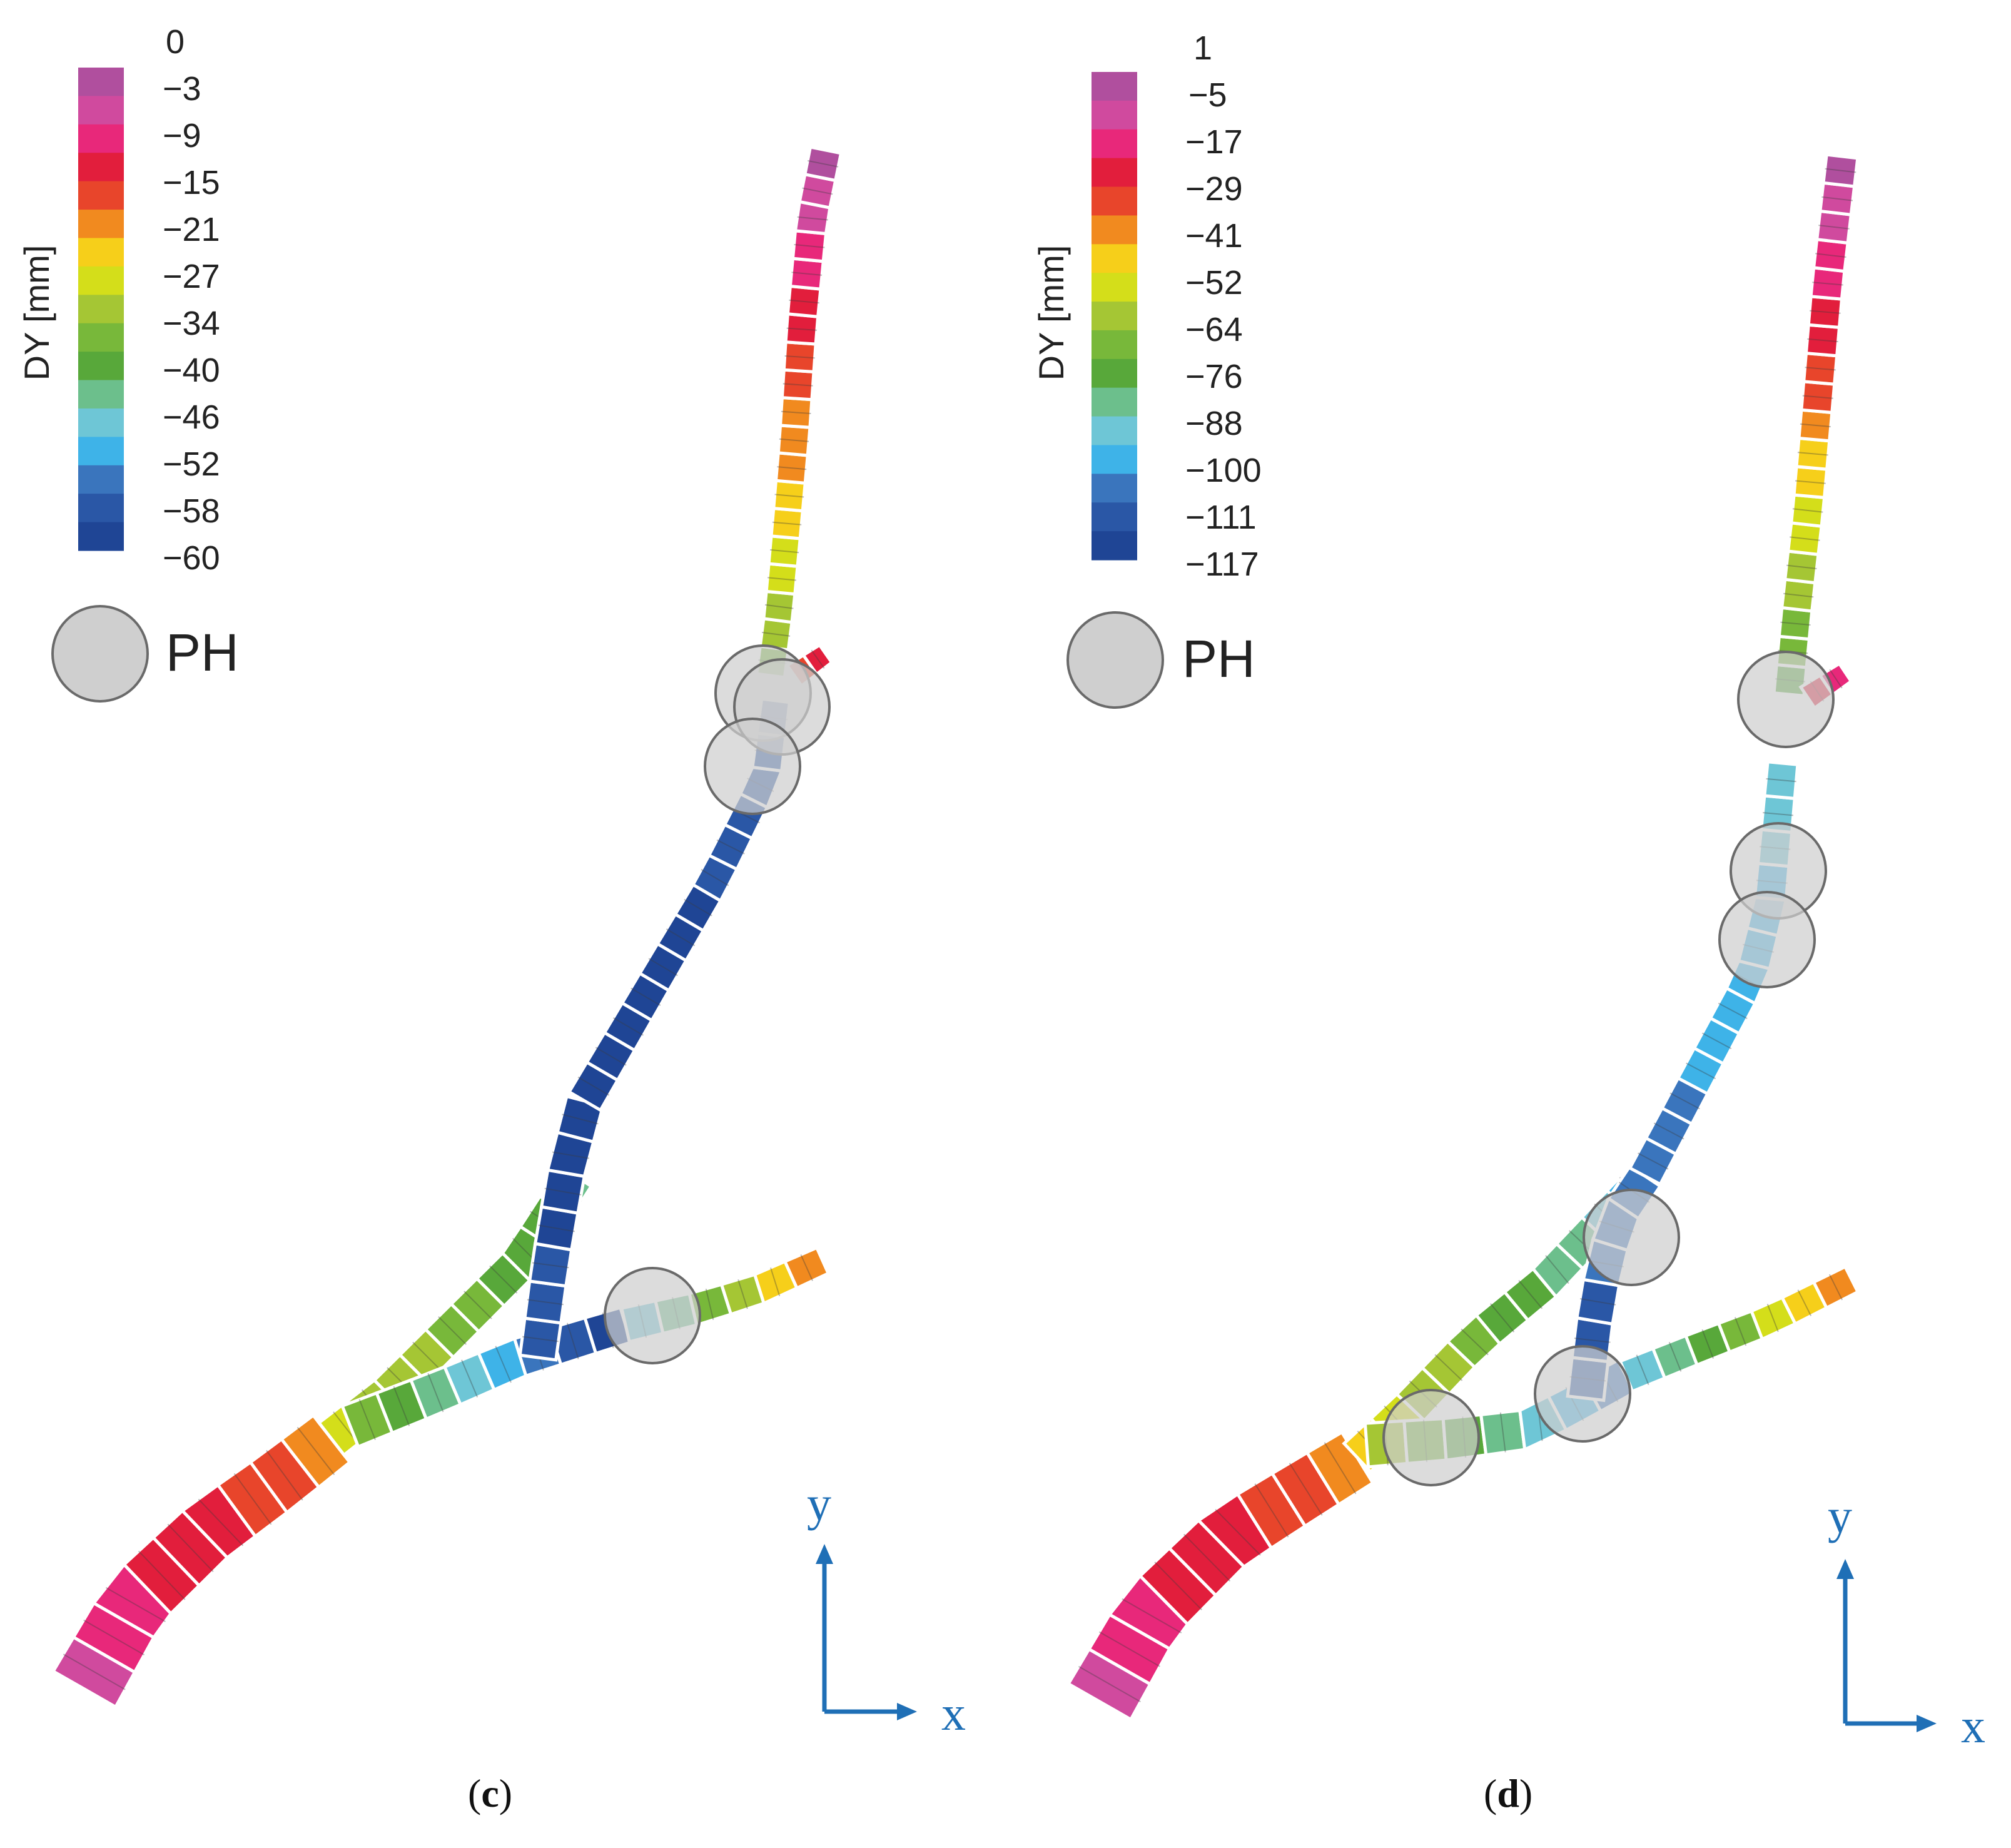 The width and height of the screenshot is (2011, 1848). What do you see at coordinates (182, 89) in the screenshot?
I see `colorbar-tick: −3` at bounding box center [182, 89].